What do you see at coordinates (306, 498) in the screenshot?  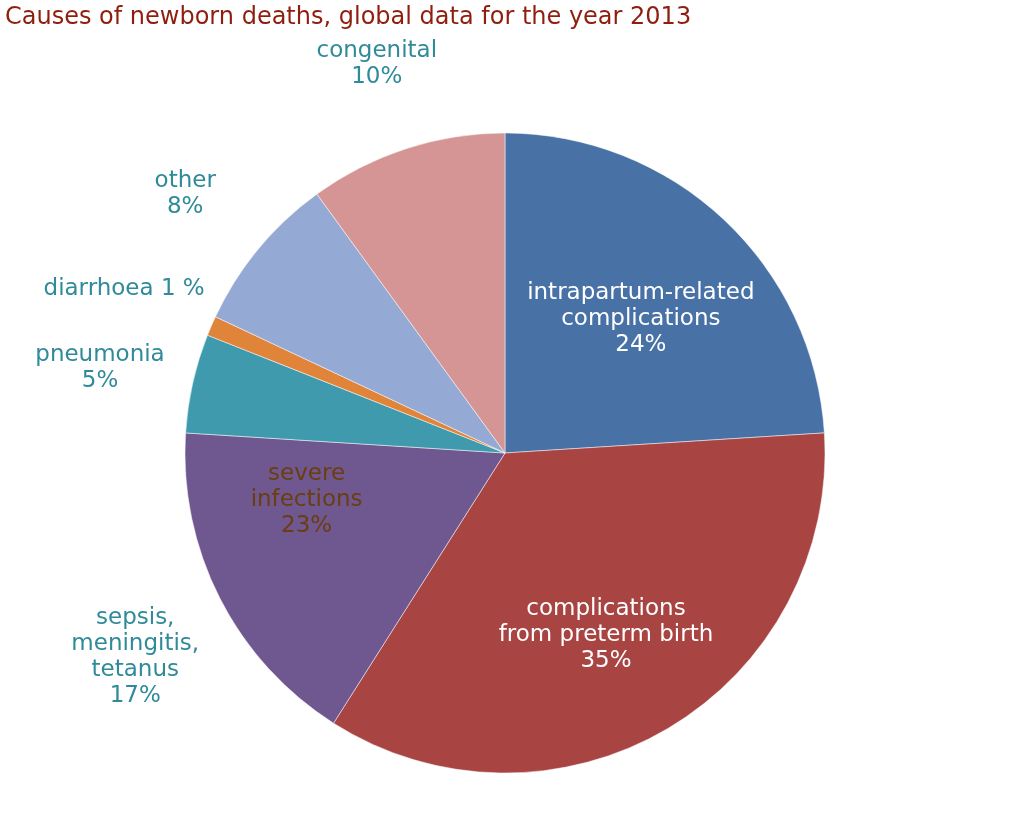 I see `text: severe infections 23%` at bounding box center [306, 498].